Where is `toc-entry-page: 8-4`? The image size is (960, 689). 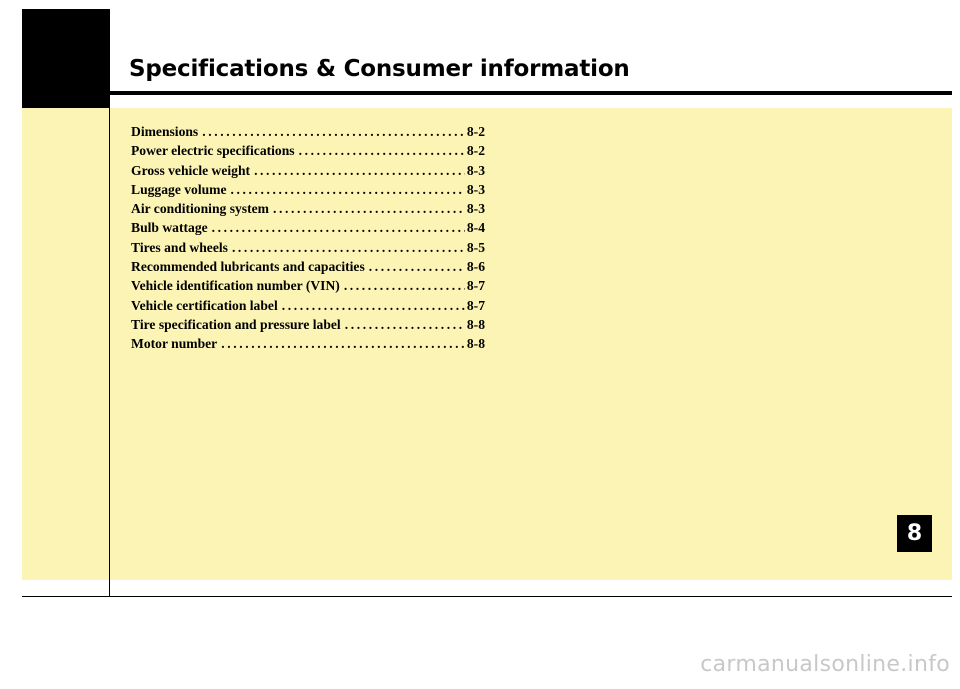 toc-entry-page: 8-4 is located at coordinates (475, 228).